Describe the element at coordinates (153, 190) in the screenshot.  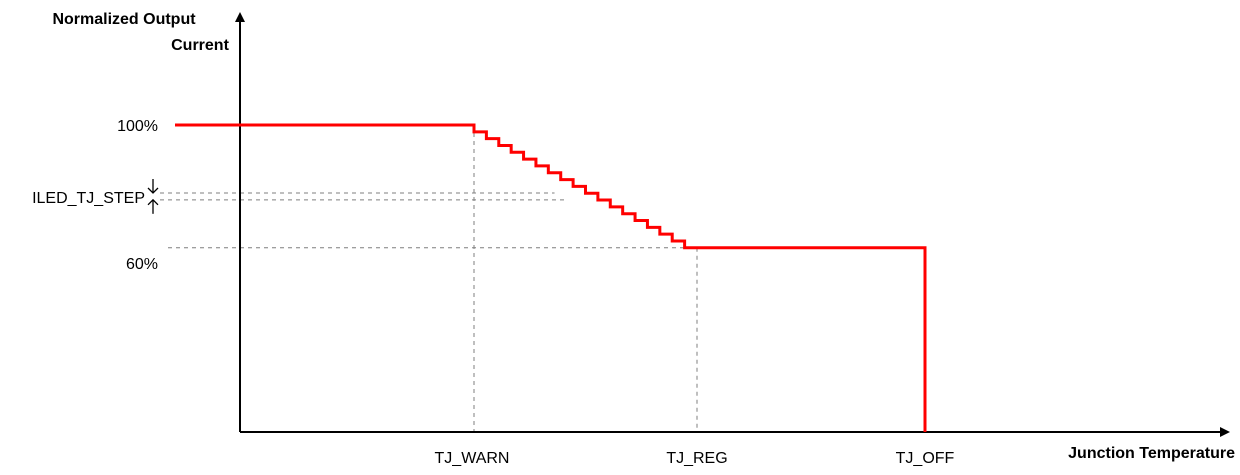
I see `step-arrow-down-head` at that location.